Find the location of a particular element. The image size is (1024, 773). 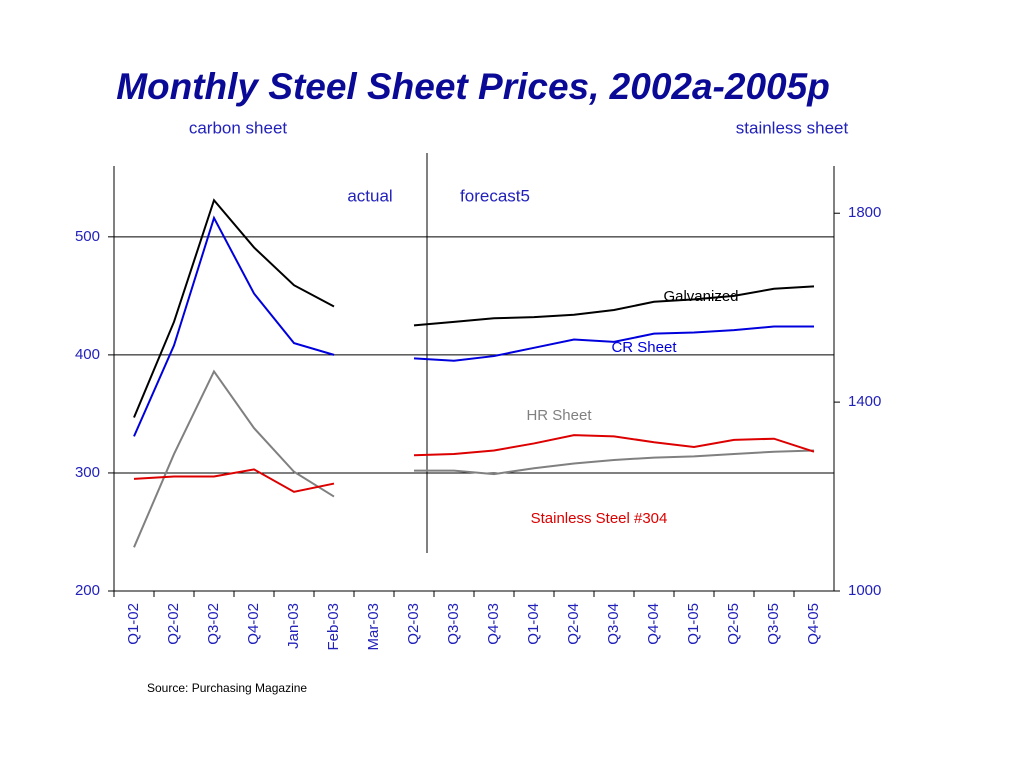

y2-tick-label: 1800 is located at coordinates (864, 212).